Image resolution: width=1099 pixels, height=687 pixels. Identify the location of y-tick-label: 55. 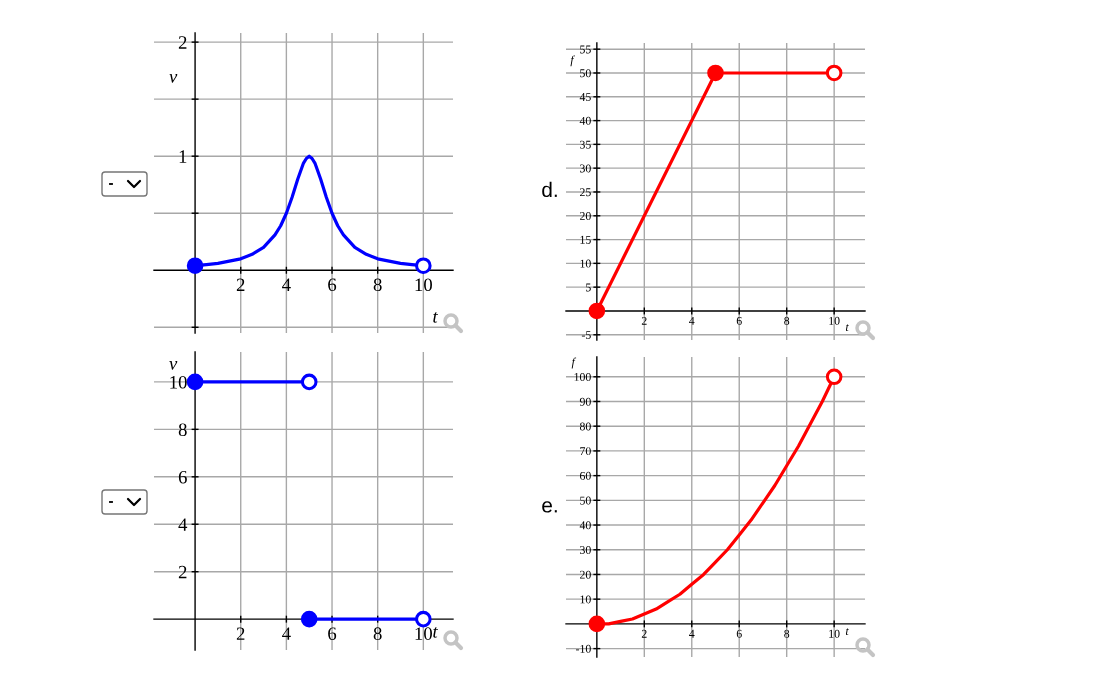
(585, 49).